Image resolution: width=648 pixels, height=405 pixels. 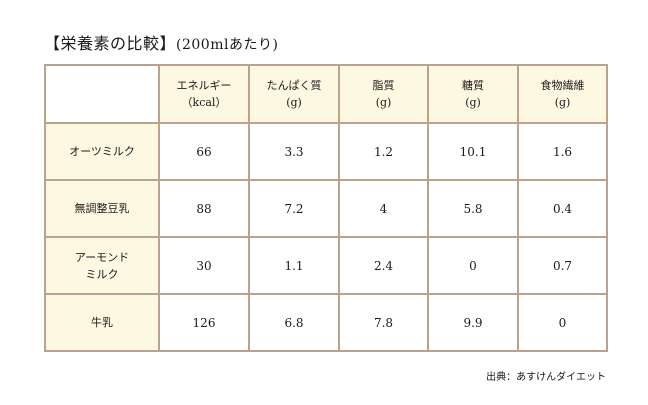 I want to click on title-main: 【栄養素の比較】, so click(x=110, y=43).